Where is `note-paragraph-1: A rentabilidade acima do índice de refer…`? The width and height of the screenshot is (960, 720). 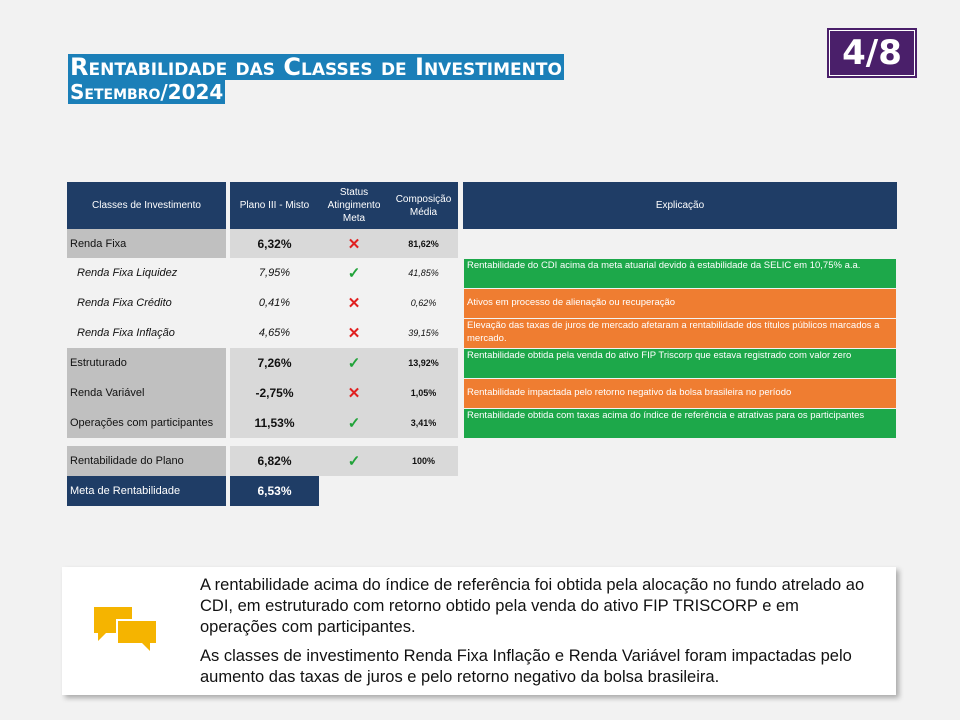
note-paragraph-1: A rentabilidade acima do índice de refer… is located at coordinates (532, 606).